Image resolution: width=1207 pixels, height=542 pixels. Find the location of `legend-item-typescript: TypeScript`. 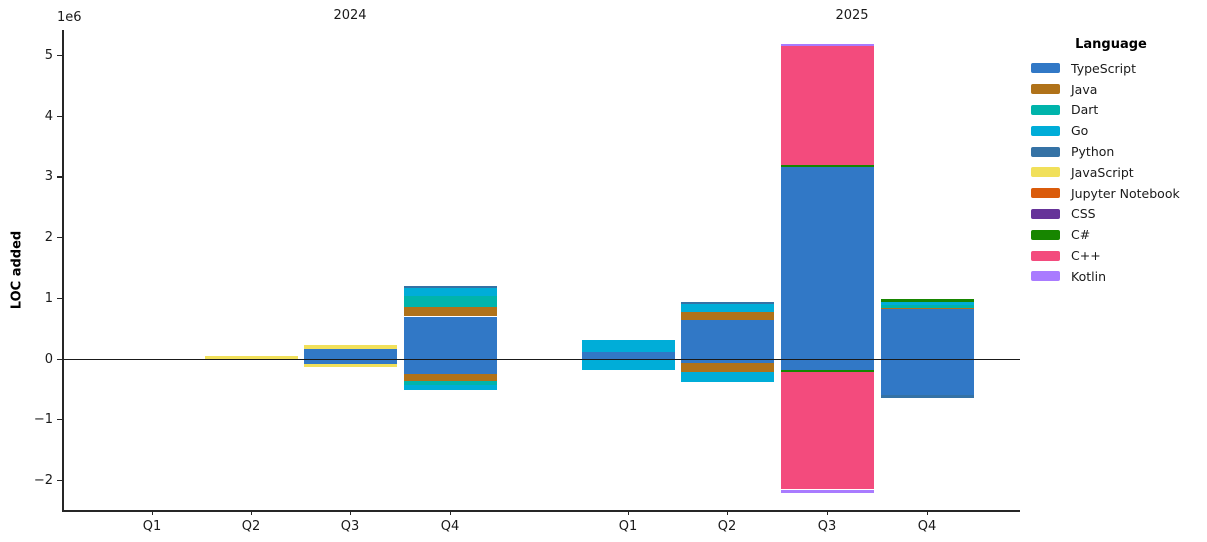

legend-item-typescript: TypeScript is located at coordinates (1114, 68).